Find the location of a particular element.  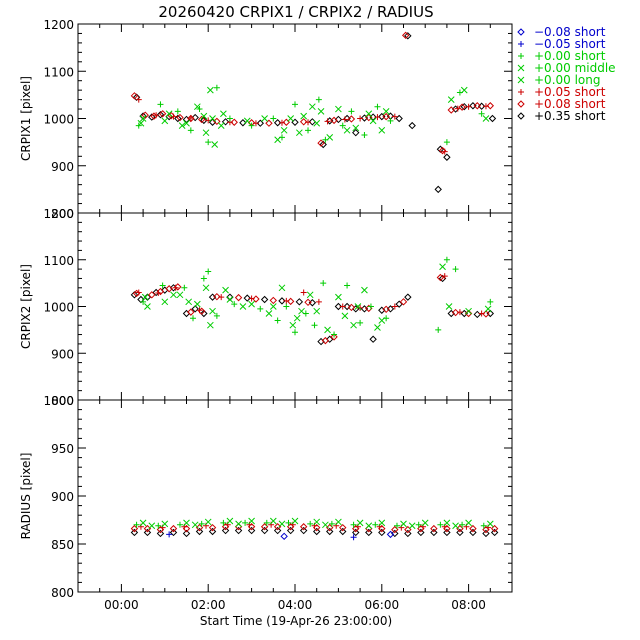

x-tick-label: 08:00 is located at coordinates (468, 605).